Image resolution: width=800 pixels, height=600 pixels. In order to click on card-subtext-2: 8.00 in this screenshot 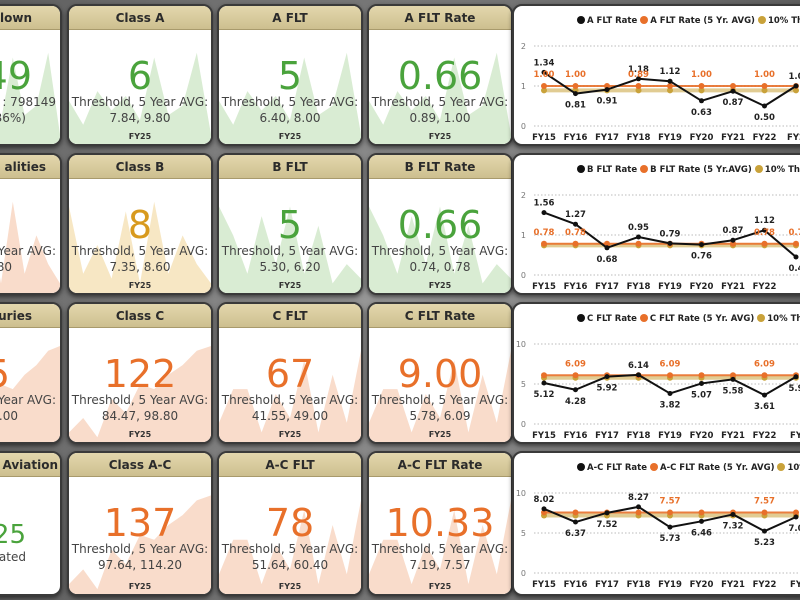, I will do `click(9, 416)`.